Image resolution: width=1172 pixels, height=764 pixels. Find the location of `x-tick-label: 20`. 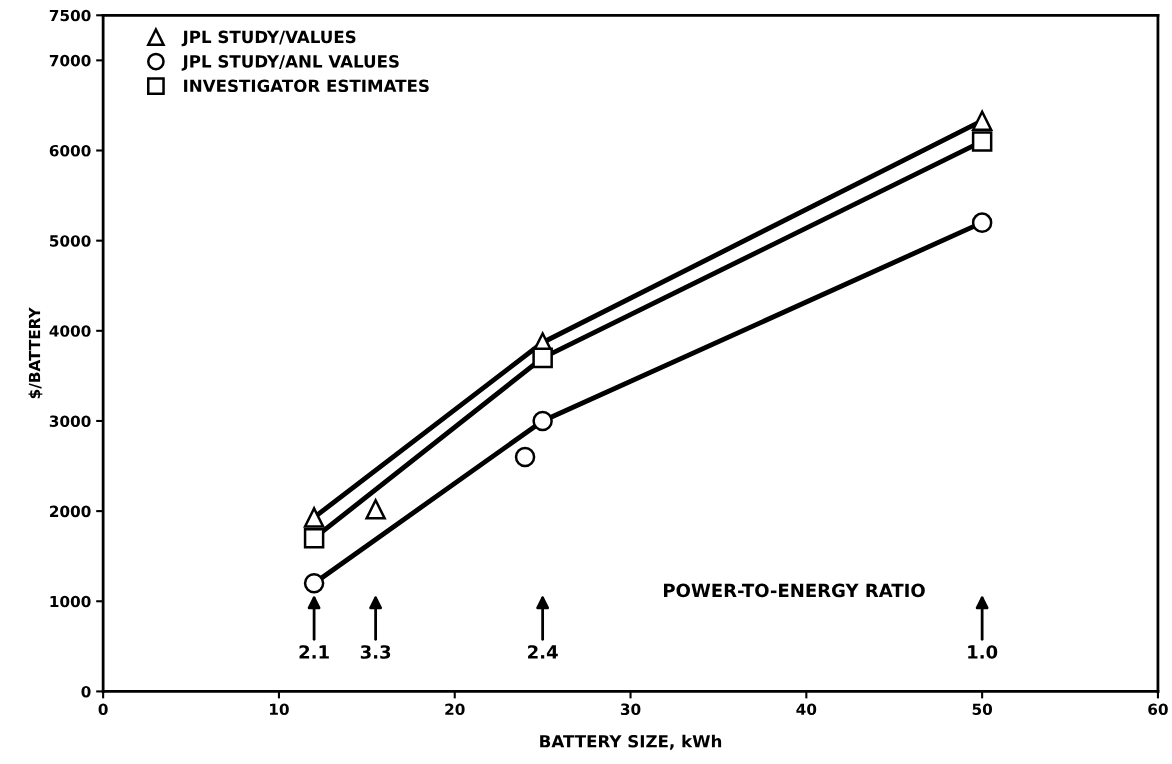

x-tick-label: 20 is located at coordinates (455, 709).